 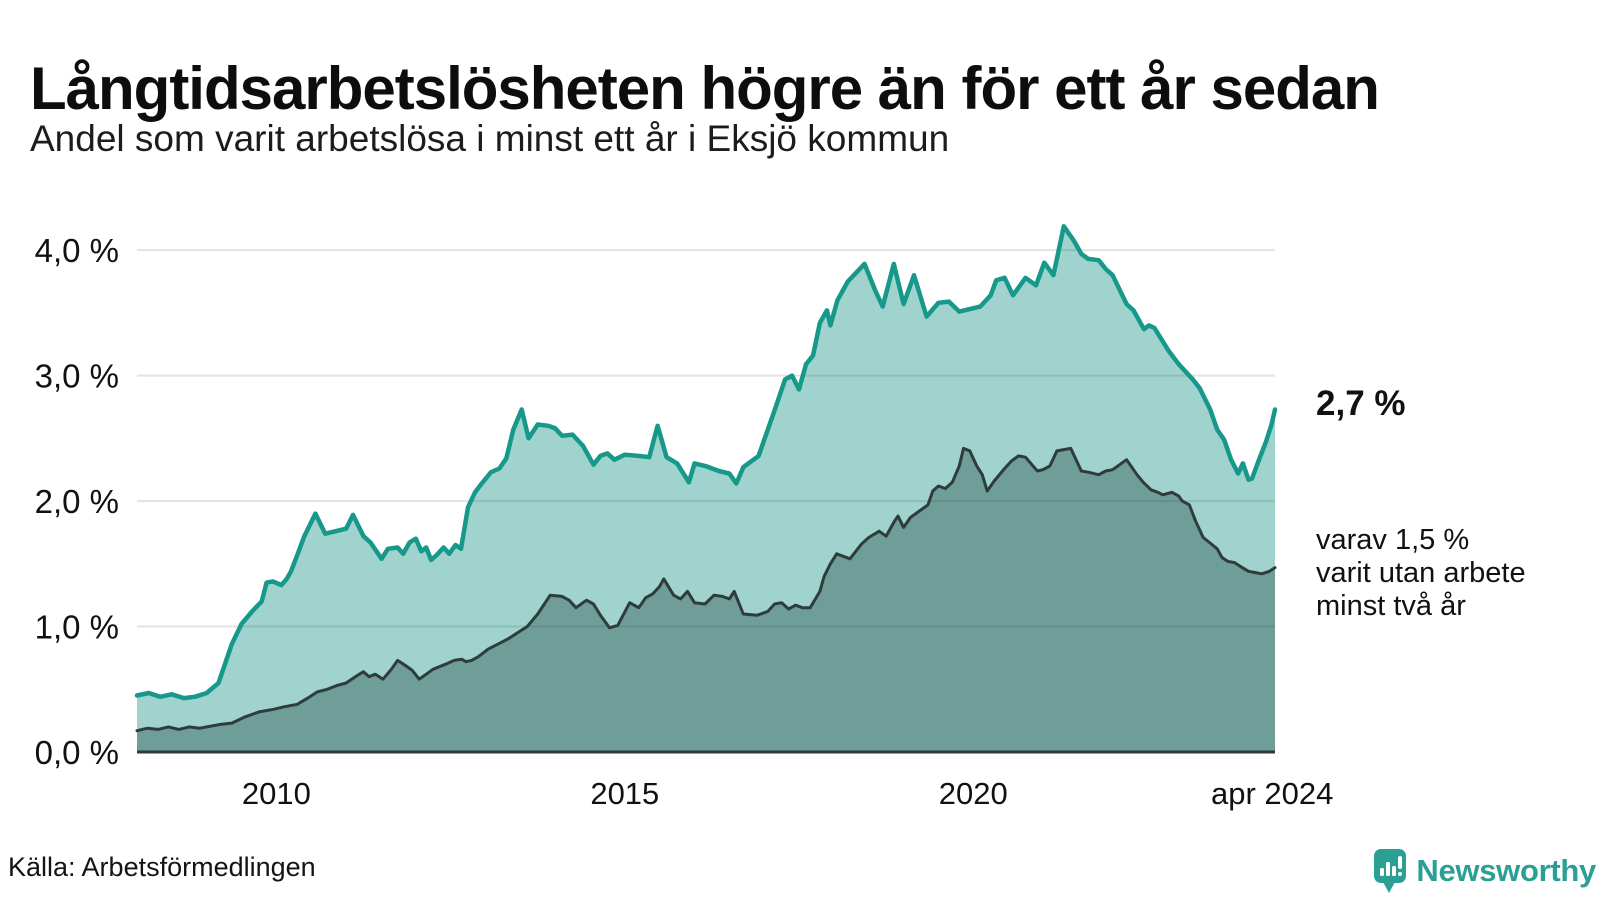 What do you see at coordinates (624, 793) in the screenshot?
I see `x-axis-tick-label: 2015` at bounding box center [624, 793].